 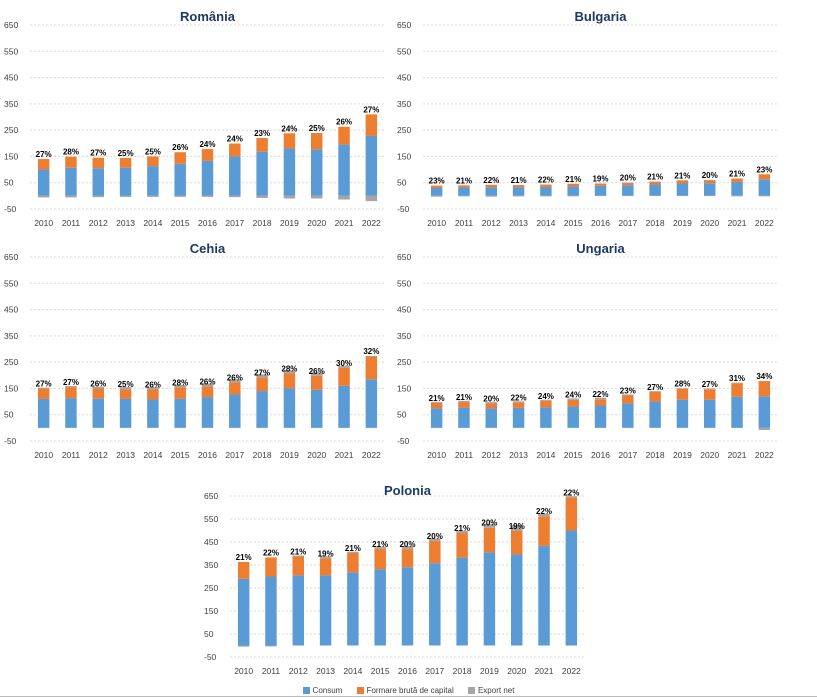 I want to click on x-tick-label: 2012, so click(x=98, y=223).